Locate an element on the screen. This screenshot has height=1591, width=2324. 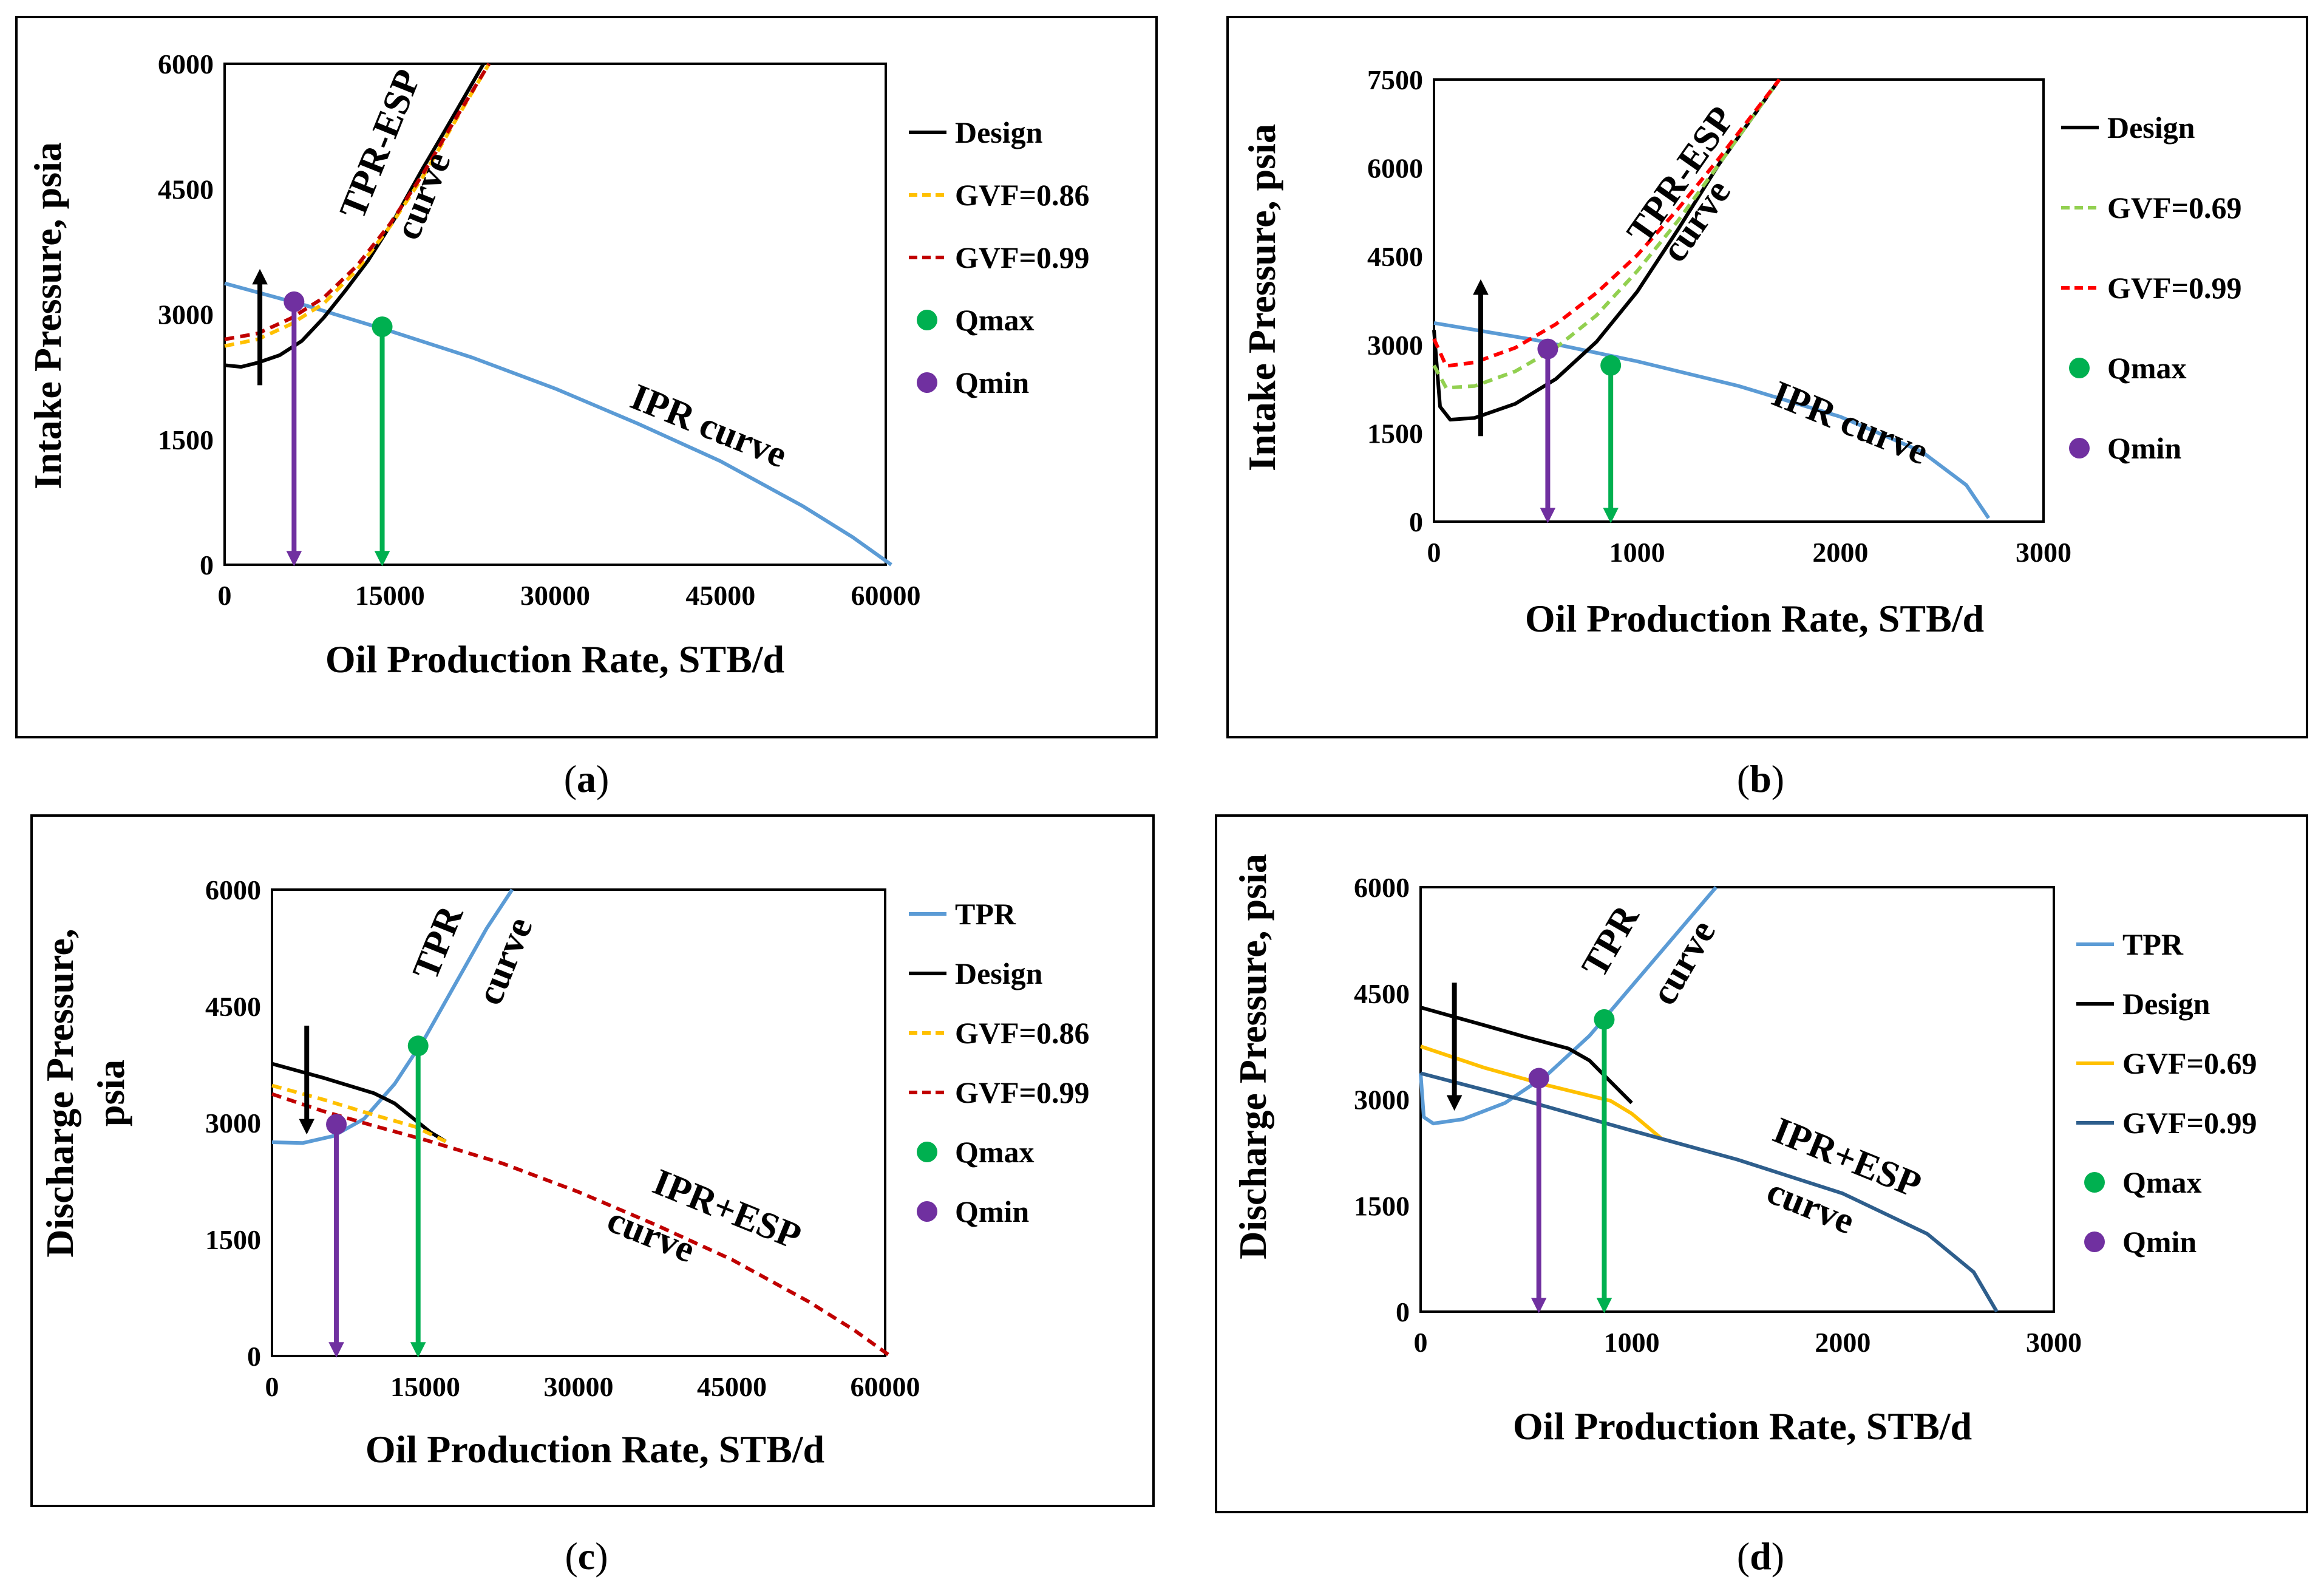
x-tick-label: 45000 is located at coordinates (720, 595).